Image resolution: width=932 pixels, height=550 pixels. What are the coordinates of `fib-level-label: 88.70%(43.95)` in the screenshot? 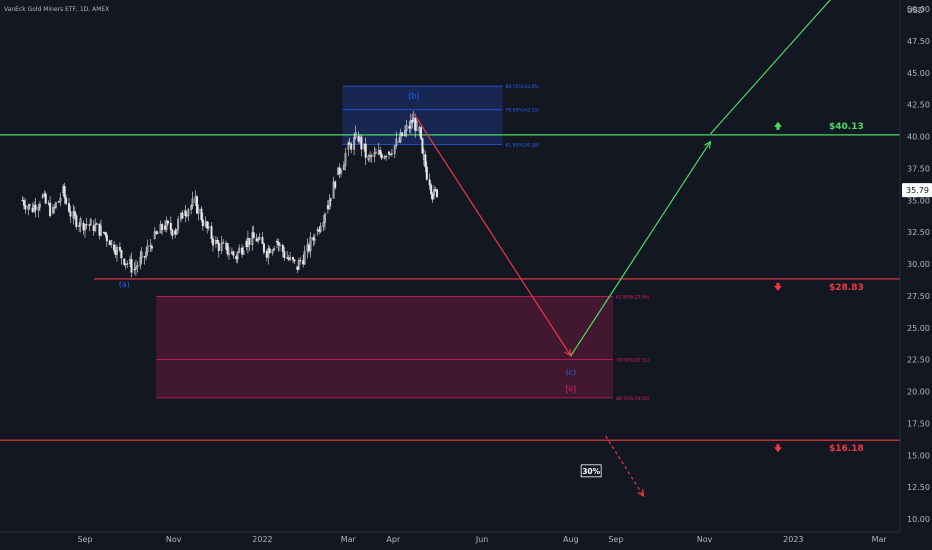 It's located at (522, 87).